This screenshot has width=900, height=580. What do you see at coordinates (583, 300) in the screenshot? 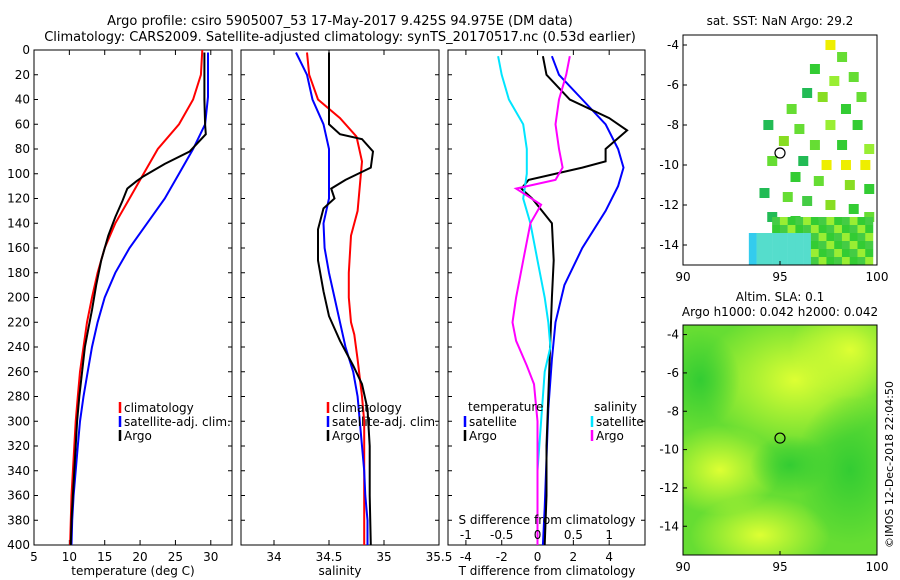
I see `series-line-temperature-satellite` at bounding box center [583, 300].